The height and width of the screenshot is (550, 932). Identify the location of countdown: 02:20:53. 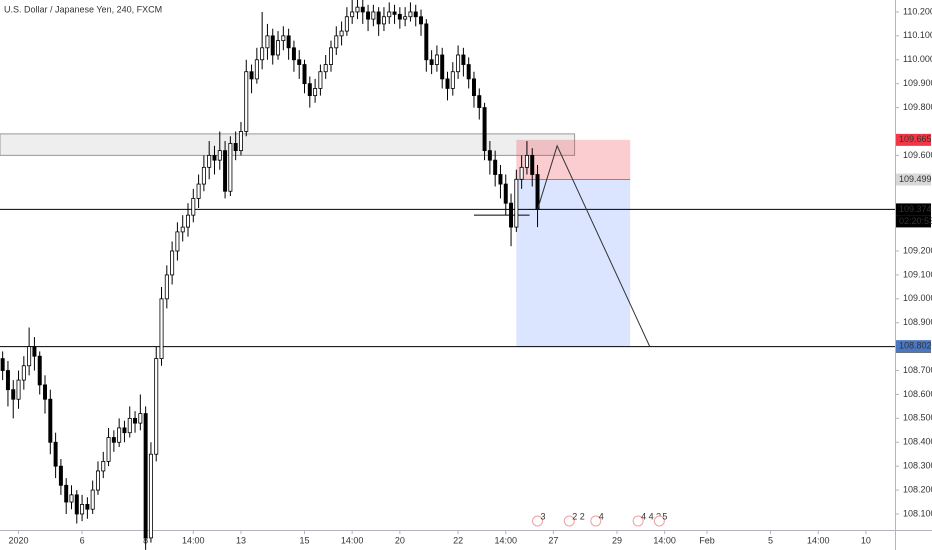
(915, 221).